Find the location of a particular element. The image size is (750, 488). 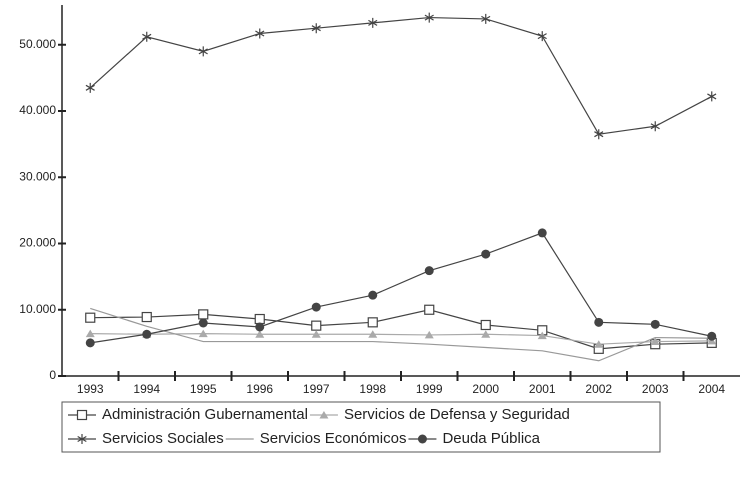

x-tick-label: 1999 is located at coordinates (429, 389).